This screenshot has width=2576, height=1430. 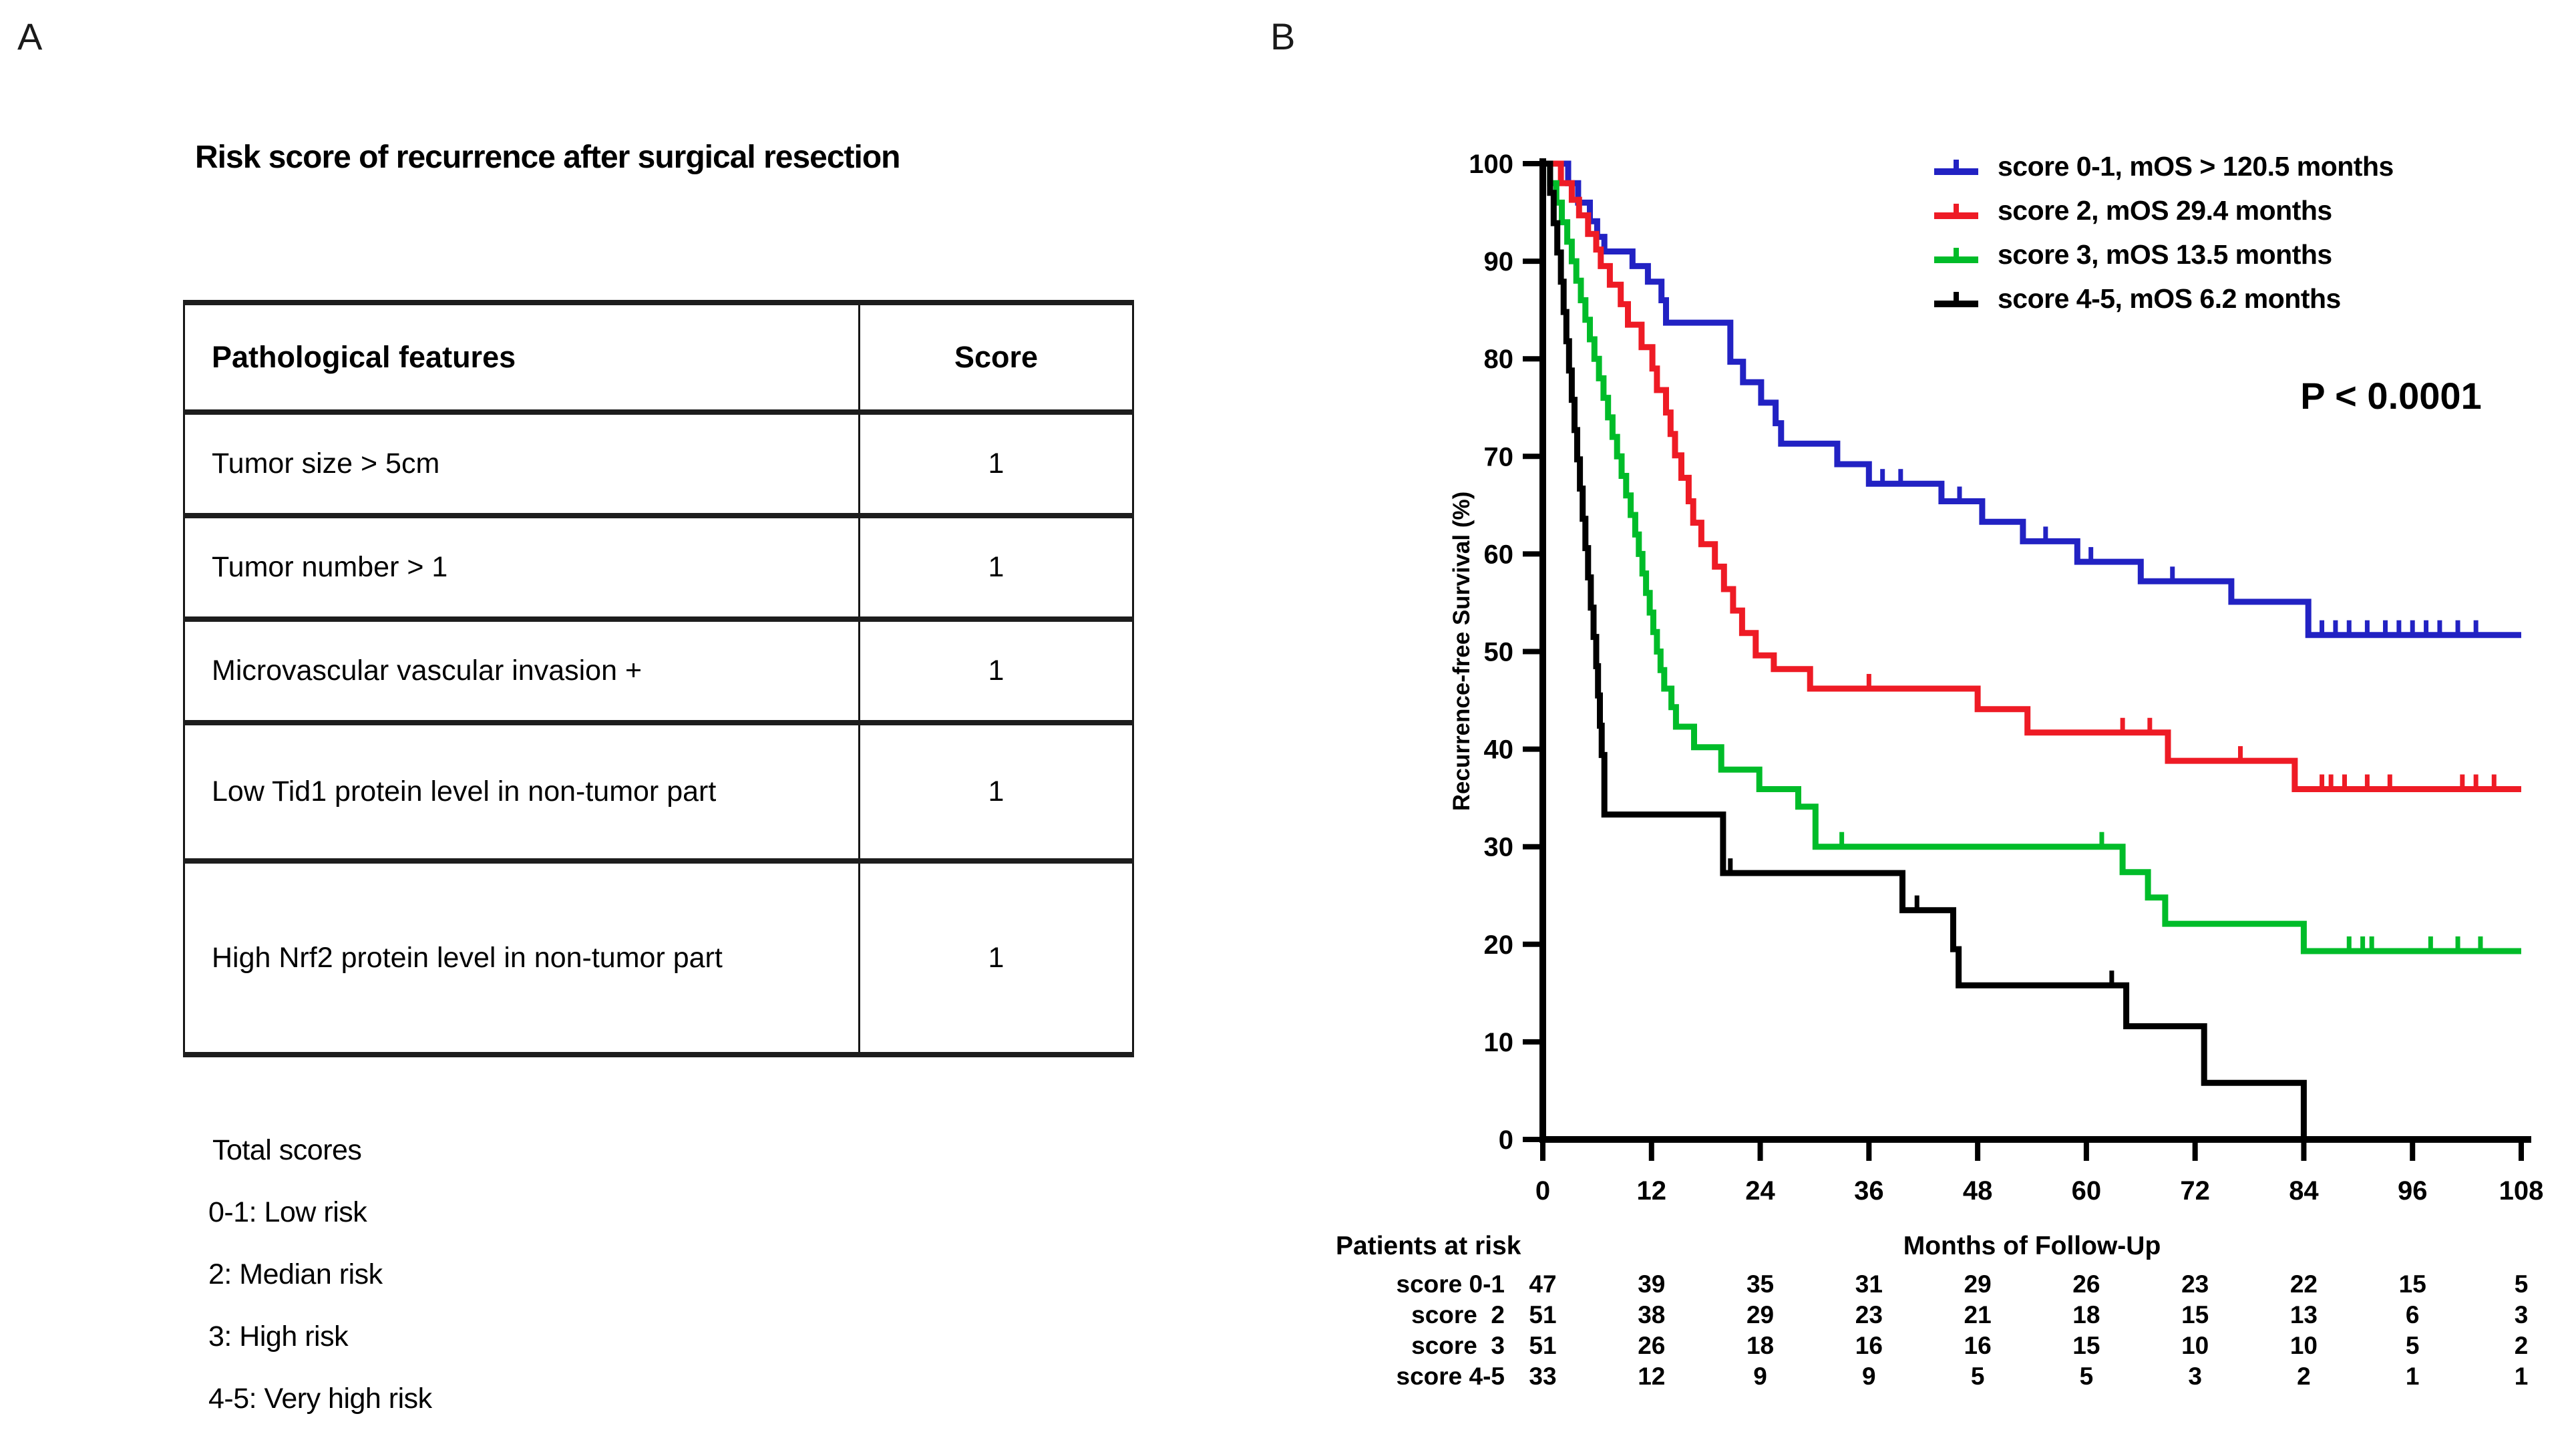 What do you see at coordinates (1760, 1191) in the screenshot?
I see `x-tick-label: 24` at bounding box center [1760, 1191].